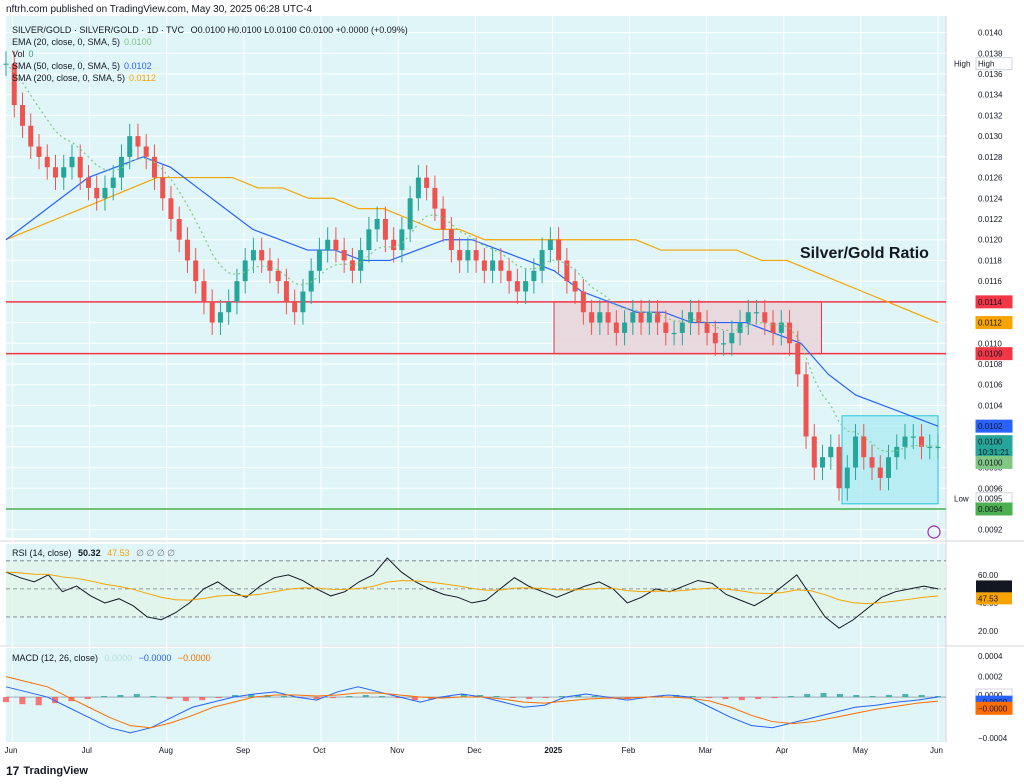  What do you see at coordinates (156, 553) in the screenshot?
I see `rsi-legend-extra: ∅ ∅ ∅ ∅` at bounding box center [156, 553].